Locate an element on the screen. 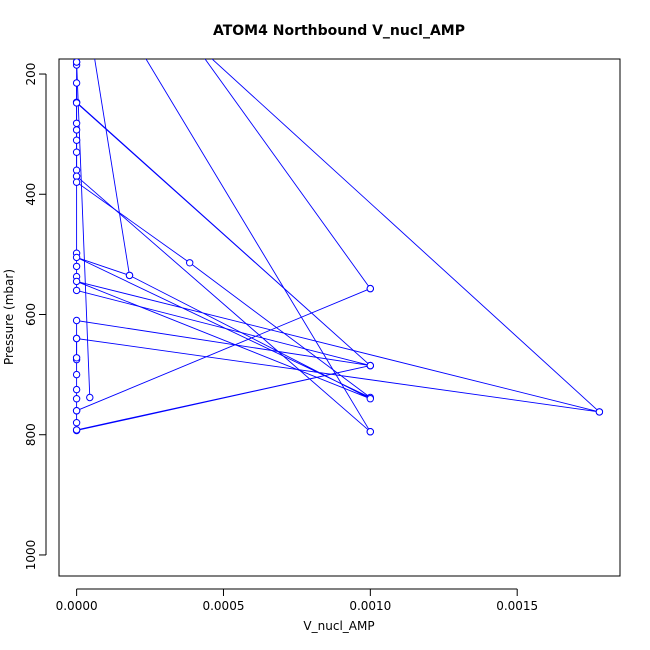  y-axis: 200 400 600 800 1000 is located at coordinates (35, 317).